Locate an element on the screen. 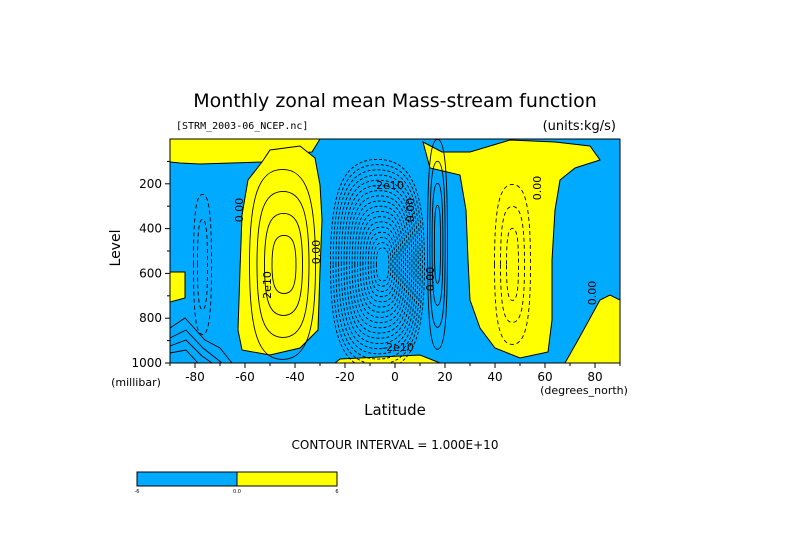 Image resolution: width=789 pixels, height=558 pixels. x-axis: -80 -60 -40 -20 0 20 40 60 80 is located at coordinates (395, 373).